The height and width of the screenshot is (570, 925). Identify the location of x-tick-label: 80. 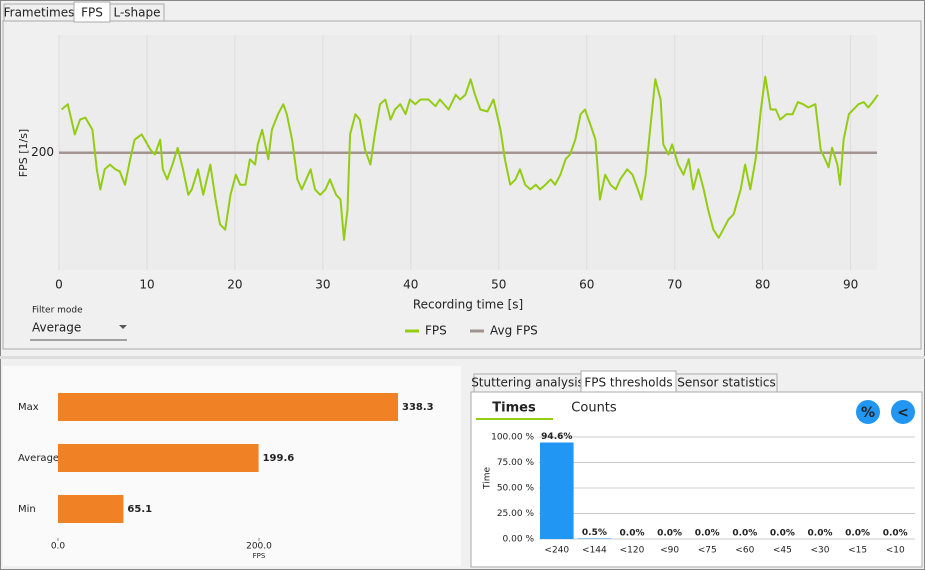
(762, 285).